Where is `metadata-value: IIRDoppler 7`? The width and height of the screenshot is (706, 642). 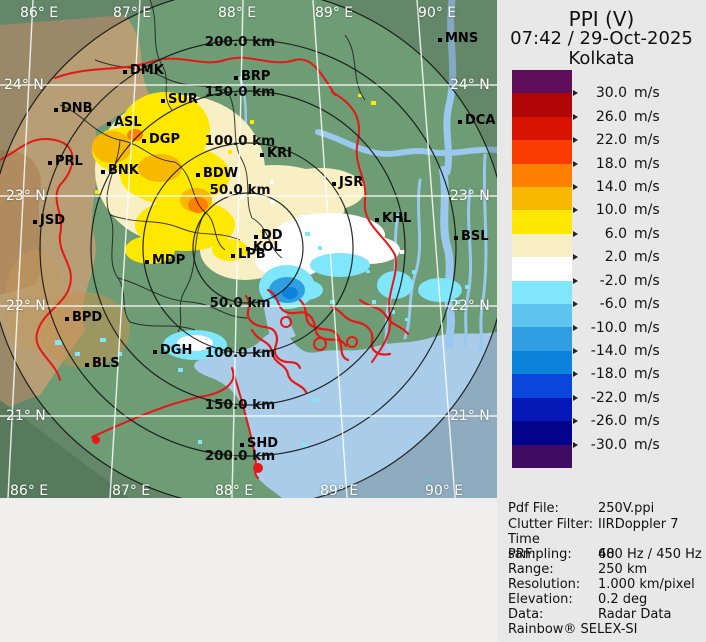
metadata-value: IIRDoppler 7 is located at coordinates (638, 524).